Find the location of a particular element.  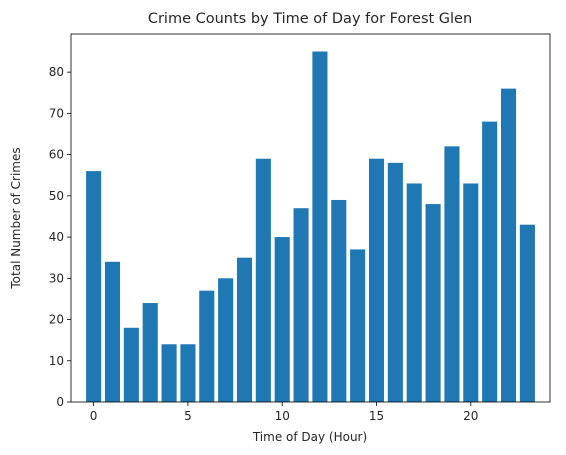

x-axis-ticks: 0 5 10 15 20 is located at coordinates (284, 412).